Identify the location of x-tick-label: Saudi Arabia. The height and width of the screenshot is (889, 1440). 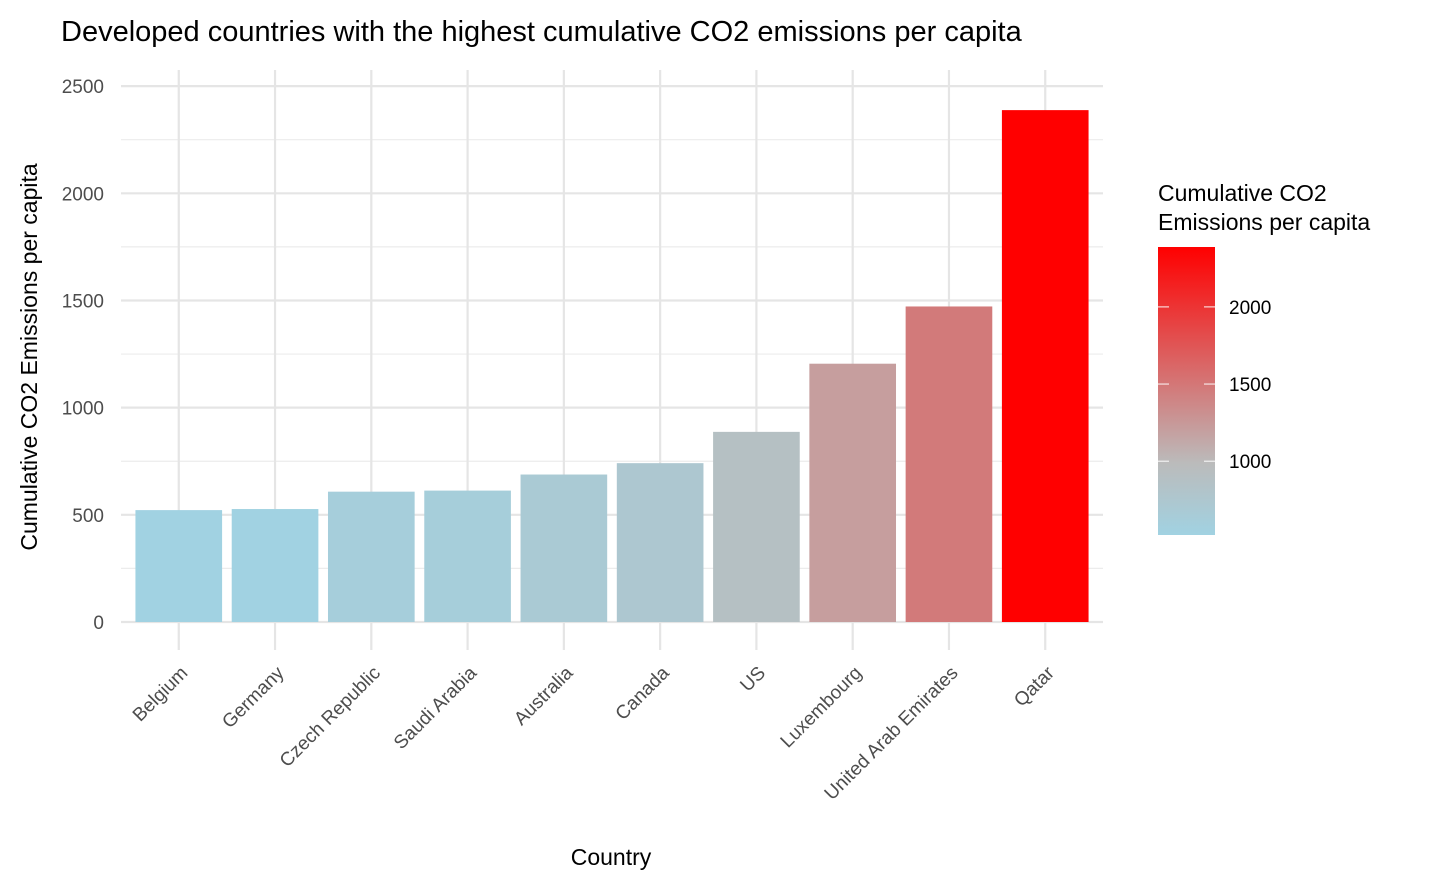
(435, 707).